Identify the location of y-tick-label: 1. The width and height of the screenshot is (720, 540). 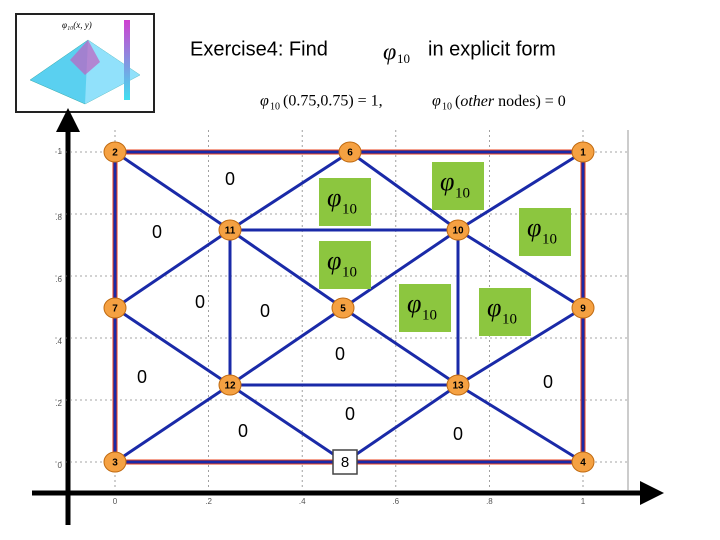
(60, 151).